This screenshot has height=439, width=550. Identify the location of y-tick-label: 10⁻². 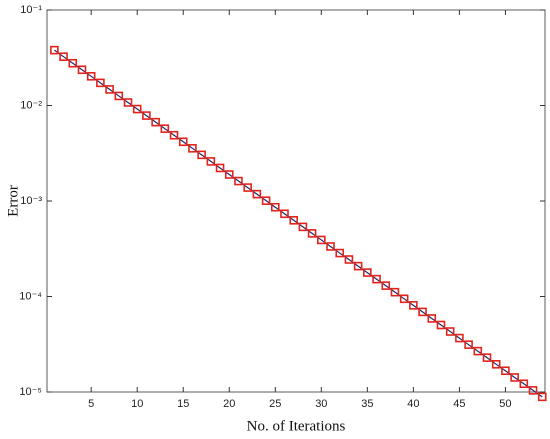
(31, 105).